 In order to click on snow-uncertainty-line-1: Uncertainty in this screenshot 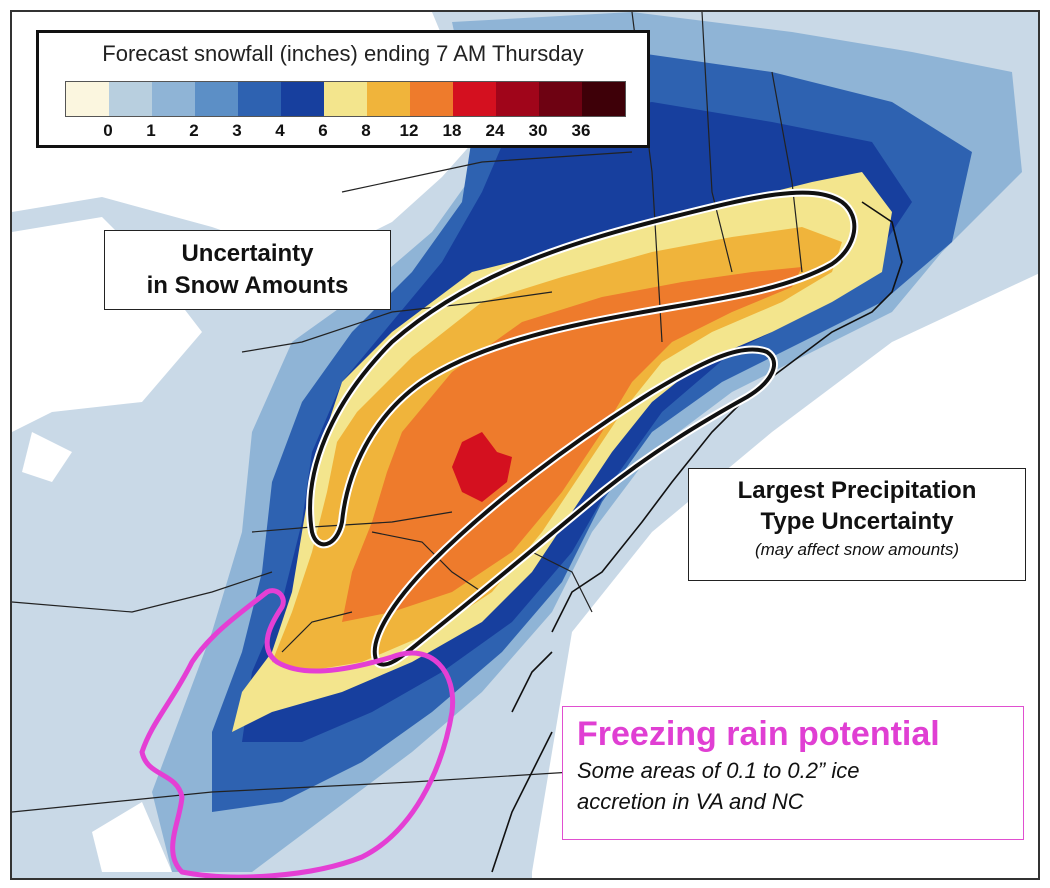, I will do `click(247, 253)`.